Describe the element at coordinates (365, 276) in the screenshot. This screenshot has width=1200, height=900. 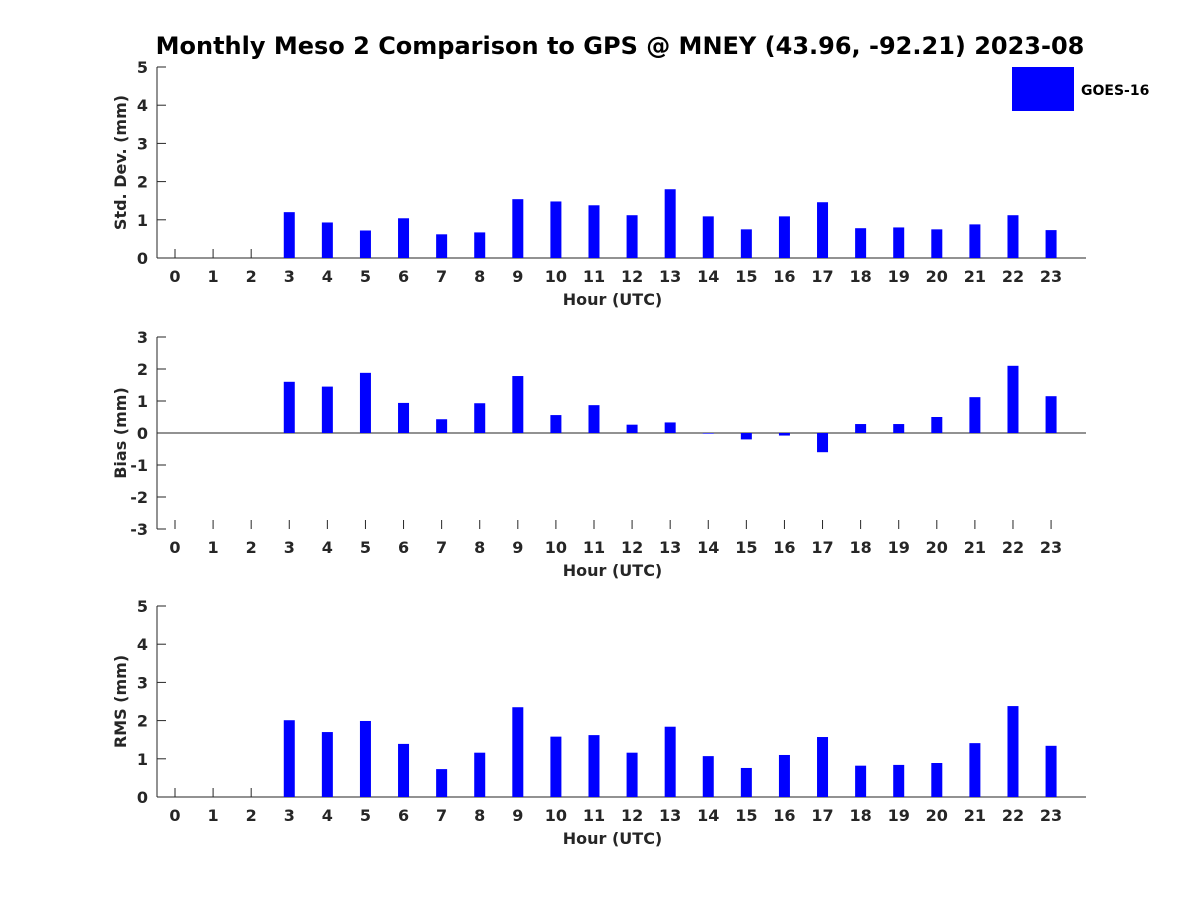
I see `x-tick-label: 5` at that location.